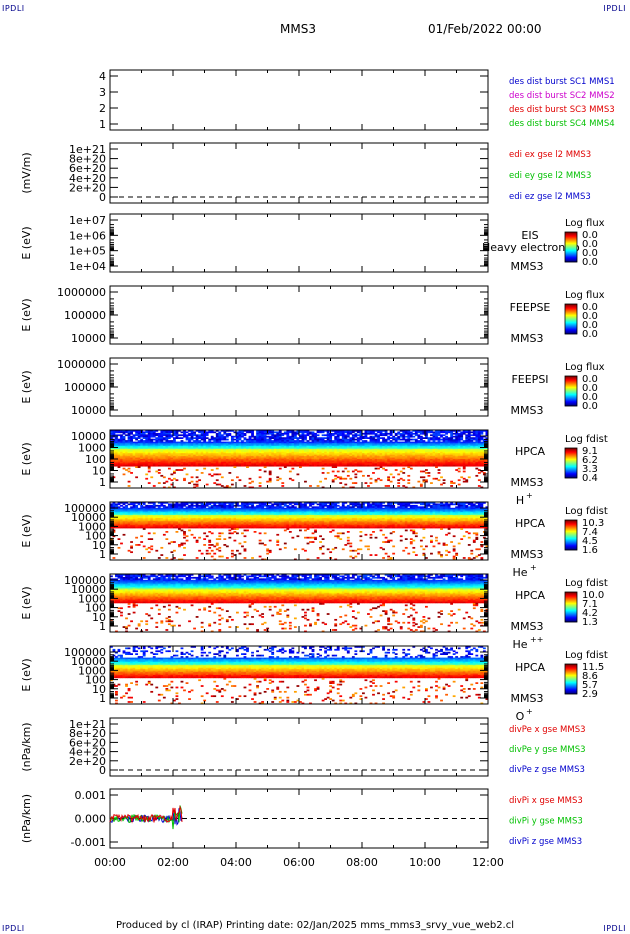 Image resolution: width=630 pixels, height=934 pixels. I want to click on colorbar-title: Log flux, so click(585, 367).